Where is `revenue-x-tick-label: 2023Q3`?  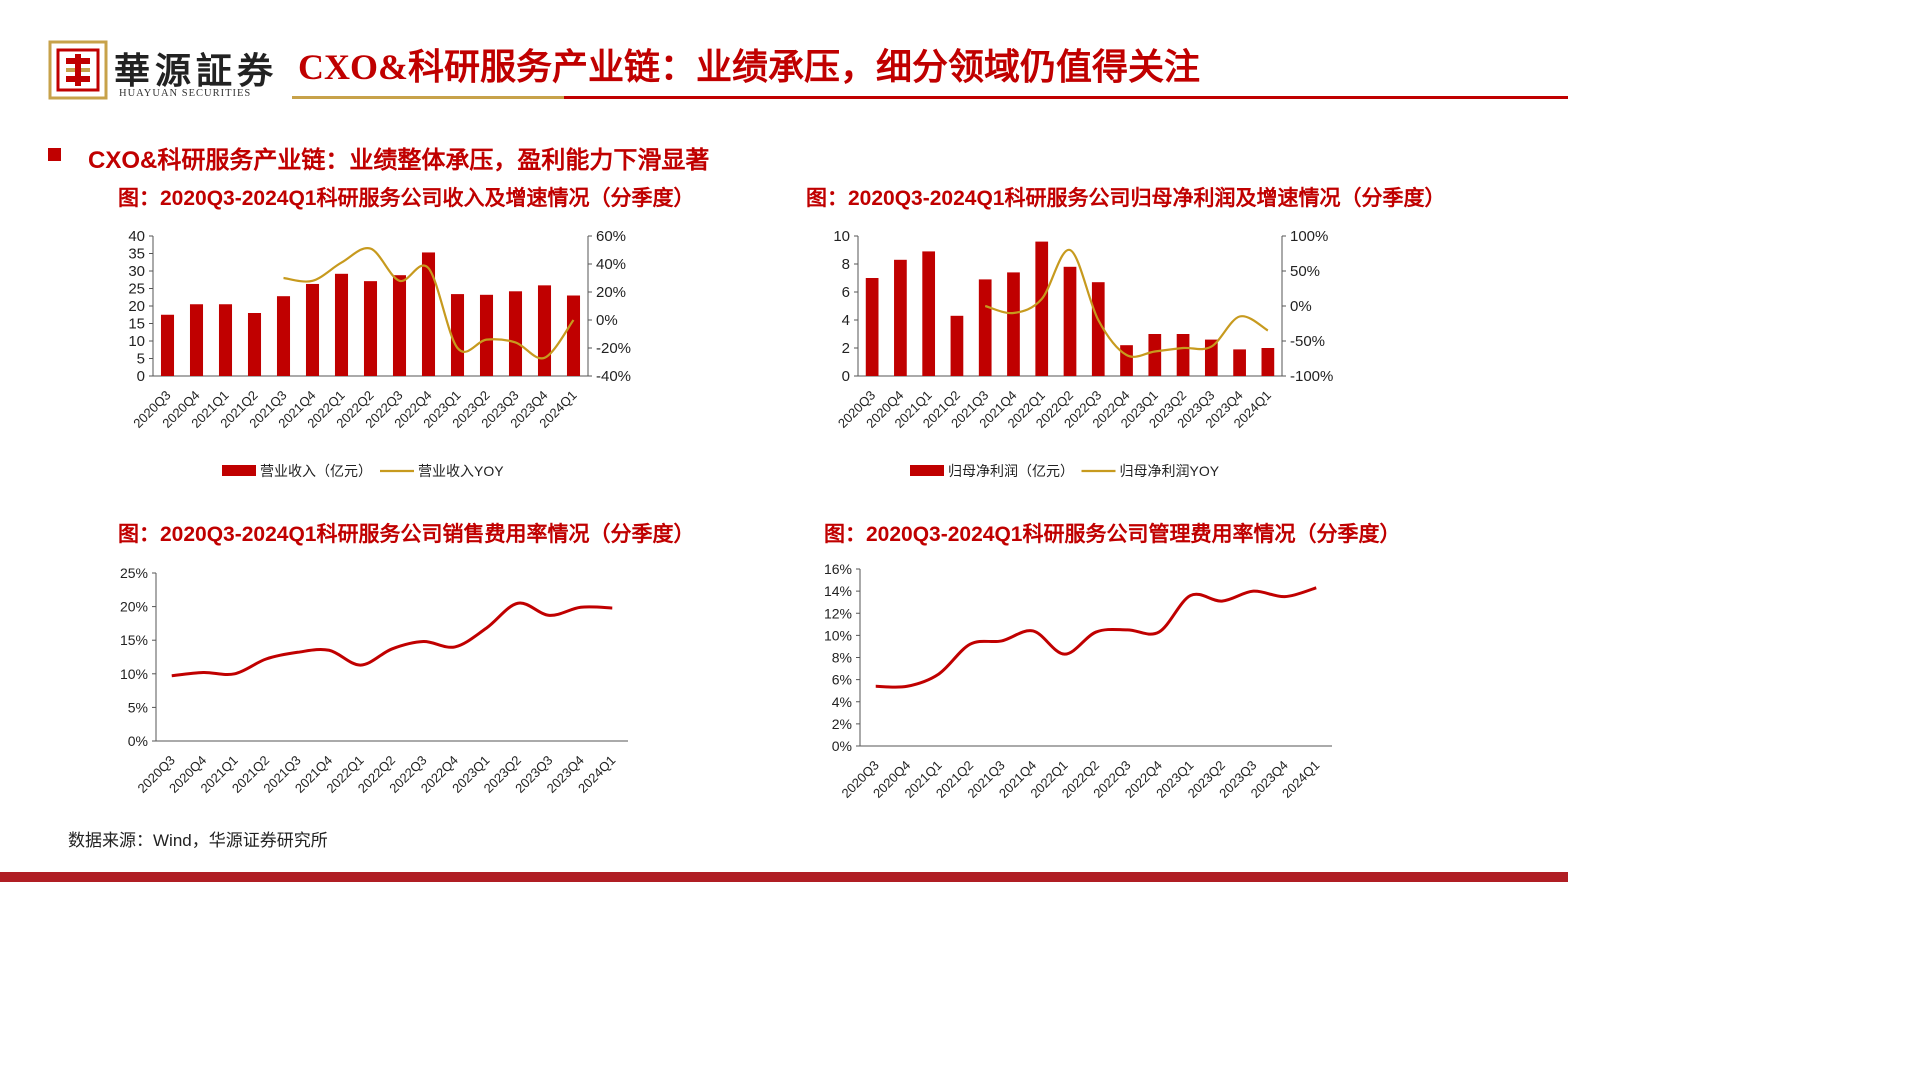 revenue-x-tick-label: 2023Q3 is located at coordinates (499, 409).